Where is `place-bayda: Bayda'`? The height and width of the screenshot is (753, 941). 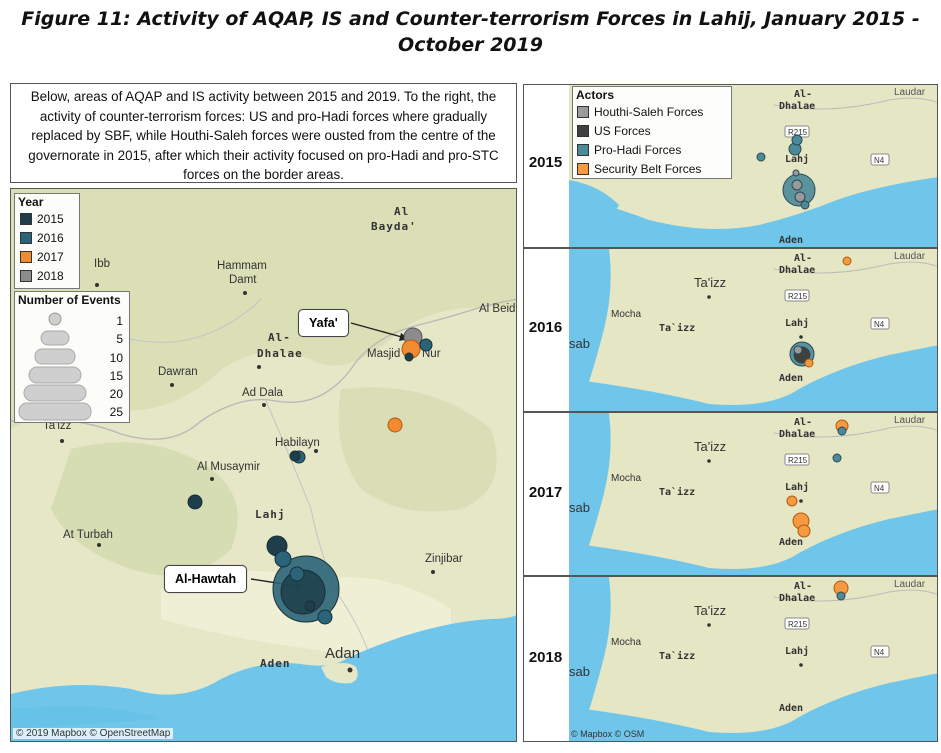 place-bayda: Bayda' is located at coordinates (394, 226).